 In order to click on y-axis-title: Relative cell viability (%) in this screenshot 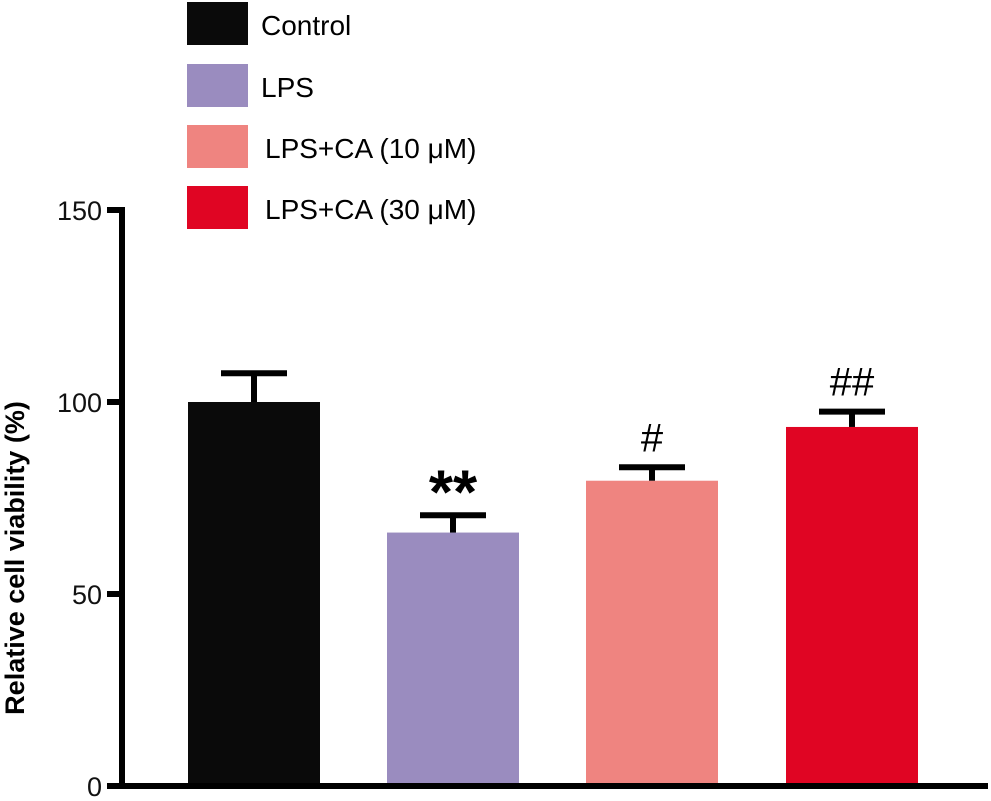, I will do `click(15, 558)`.